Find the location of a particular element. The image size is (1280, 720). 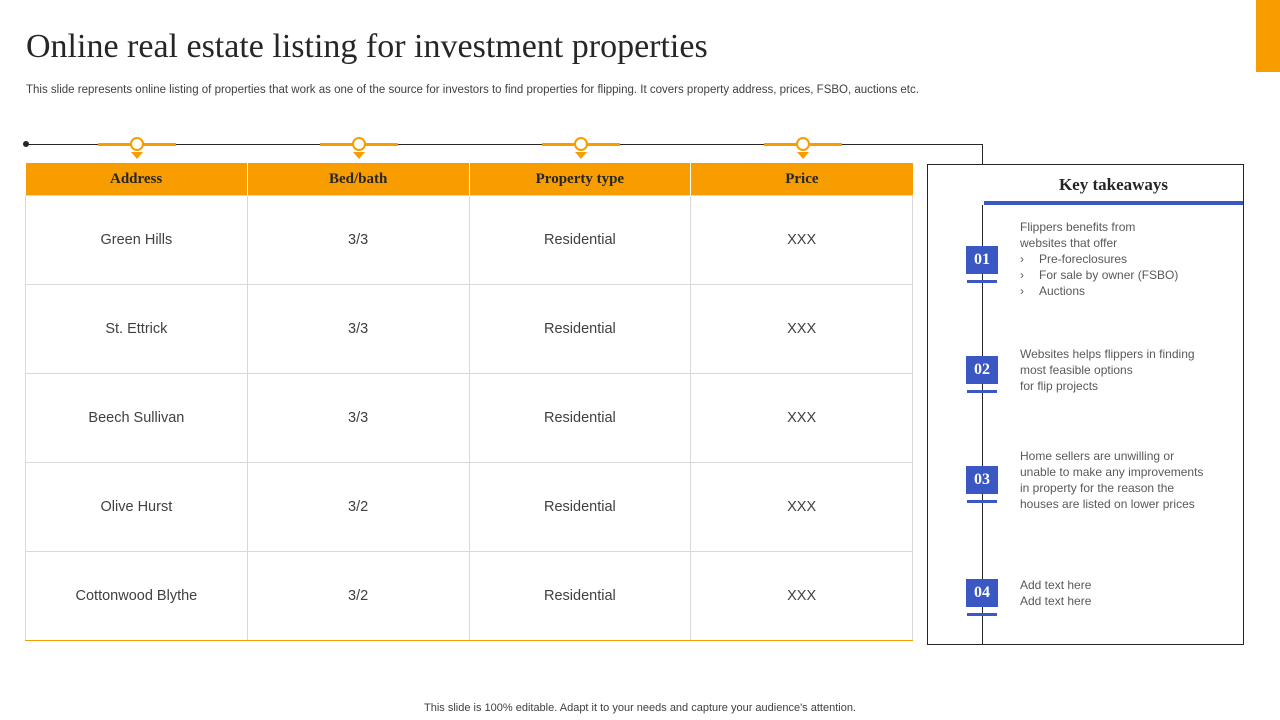

takeaway-bullet-text: For sale by owner (FSBO) is located at coordinates (1109, 275).